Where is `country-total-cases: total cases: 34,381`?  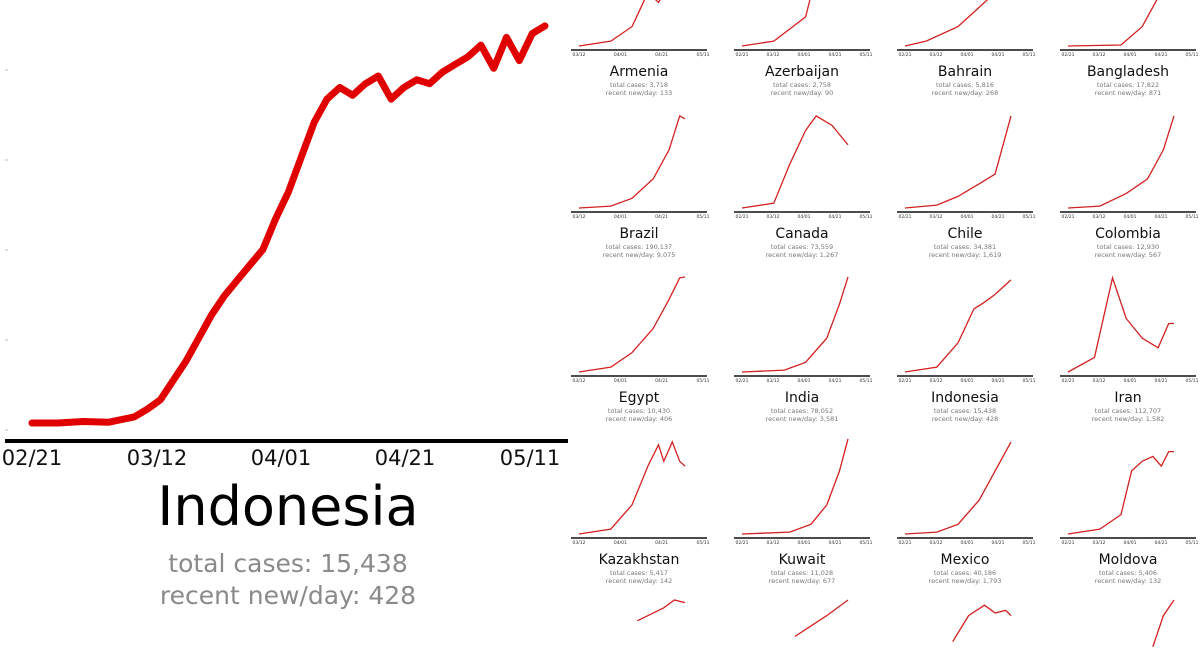
country-total-cases: total cases: 34,381 is located at coordinates (965, 247).